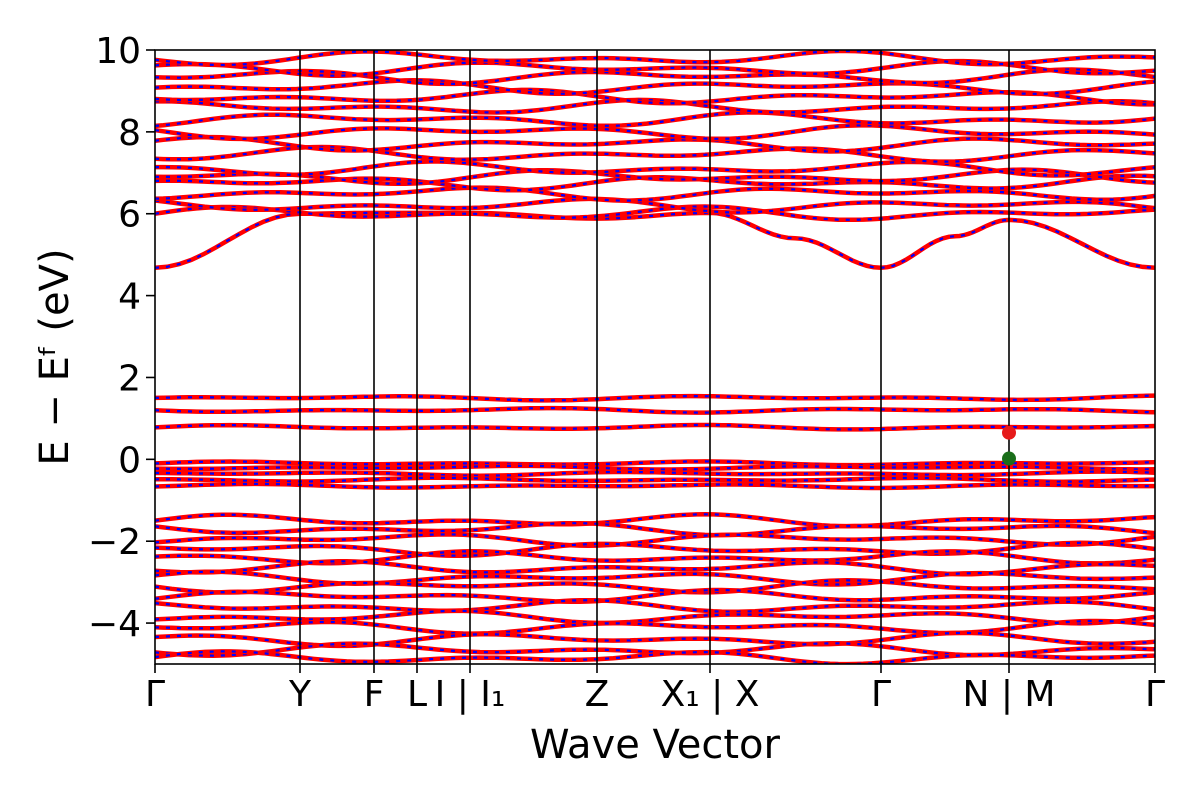 This screenshot has width=1200, height=800. I want to click on x-tick-label: L, so click(417, 694).